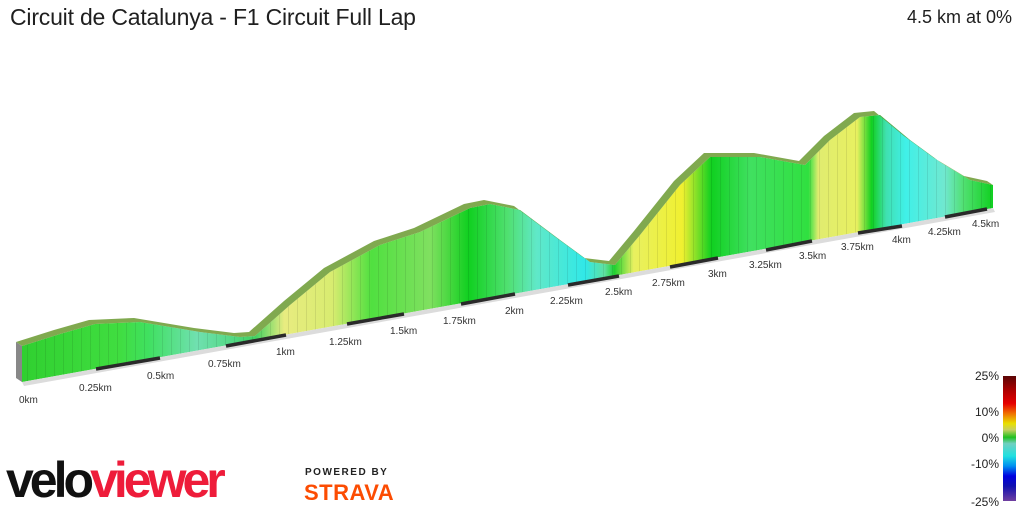 The image size is (1024, 512). Describe the element at coordinates (50, 480) in the screenshot. I see `logo-velo: velo` at that location.